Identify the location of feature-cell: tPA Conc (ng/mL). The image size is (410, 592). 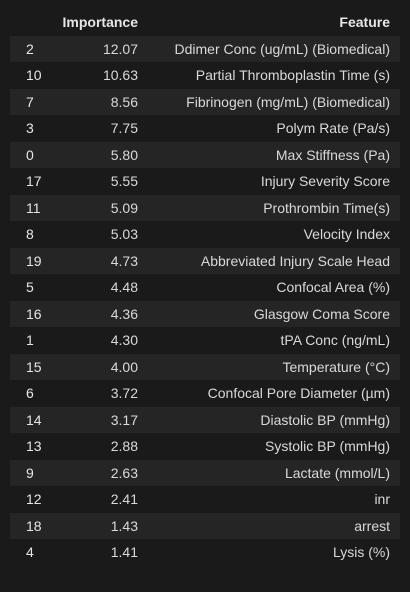
(335, 340).